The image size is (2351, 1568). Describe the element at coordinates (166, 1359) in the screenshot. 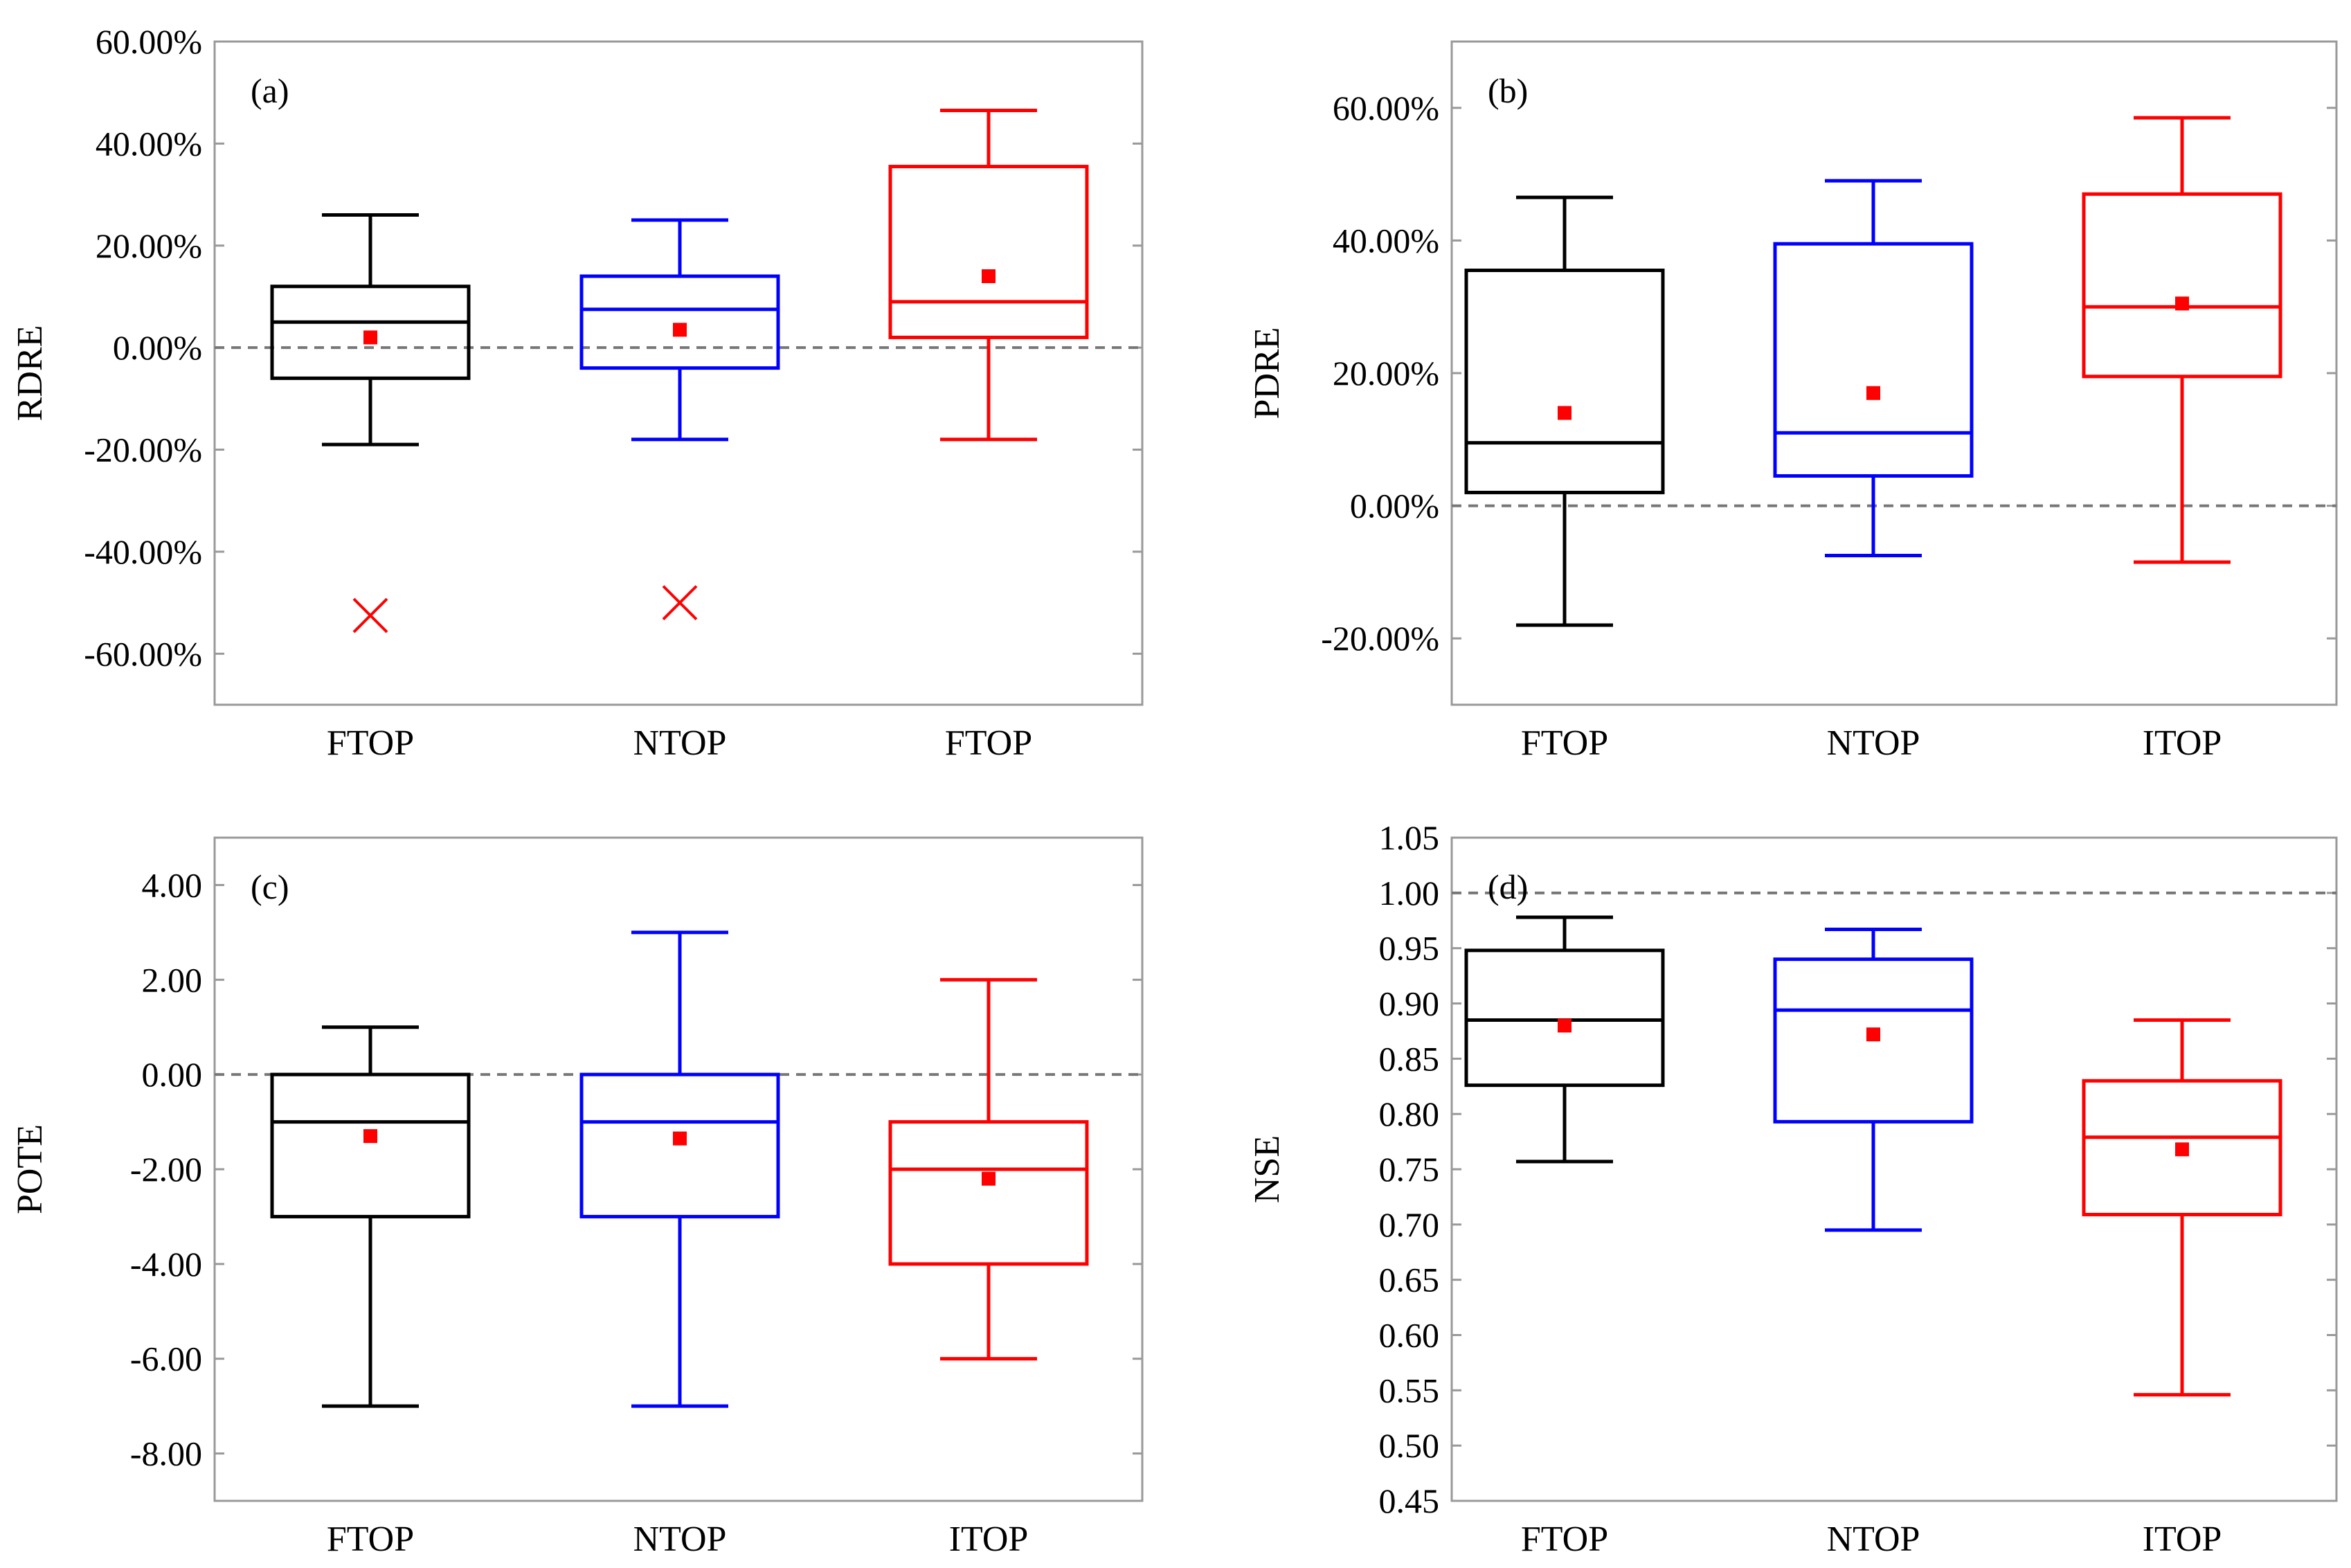

I see `y-tick-label: -6.00` at that location.